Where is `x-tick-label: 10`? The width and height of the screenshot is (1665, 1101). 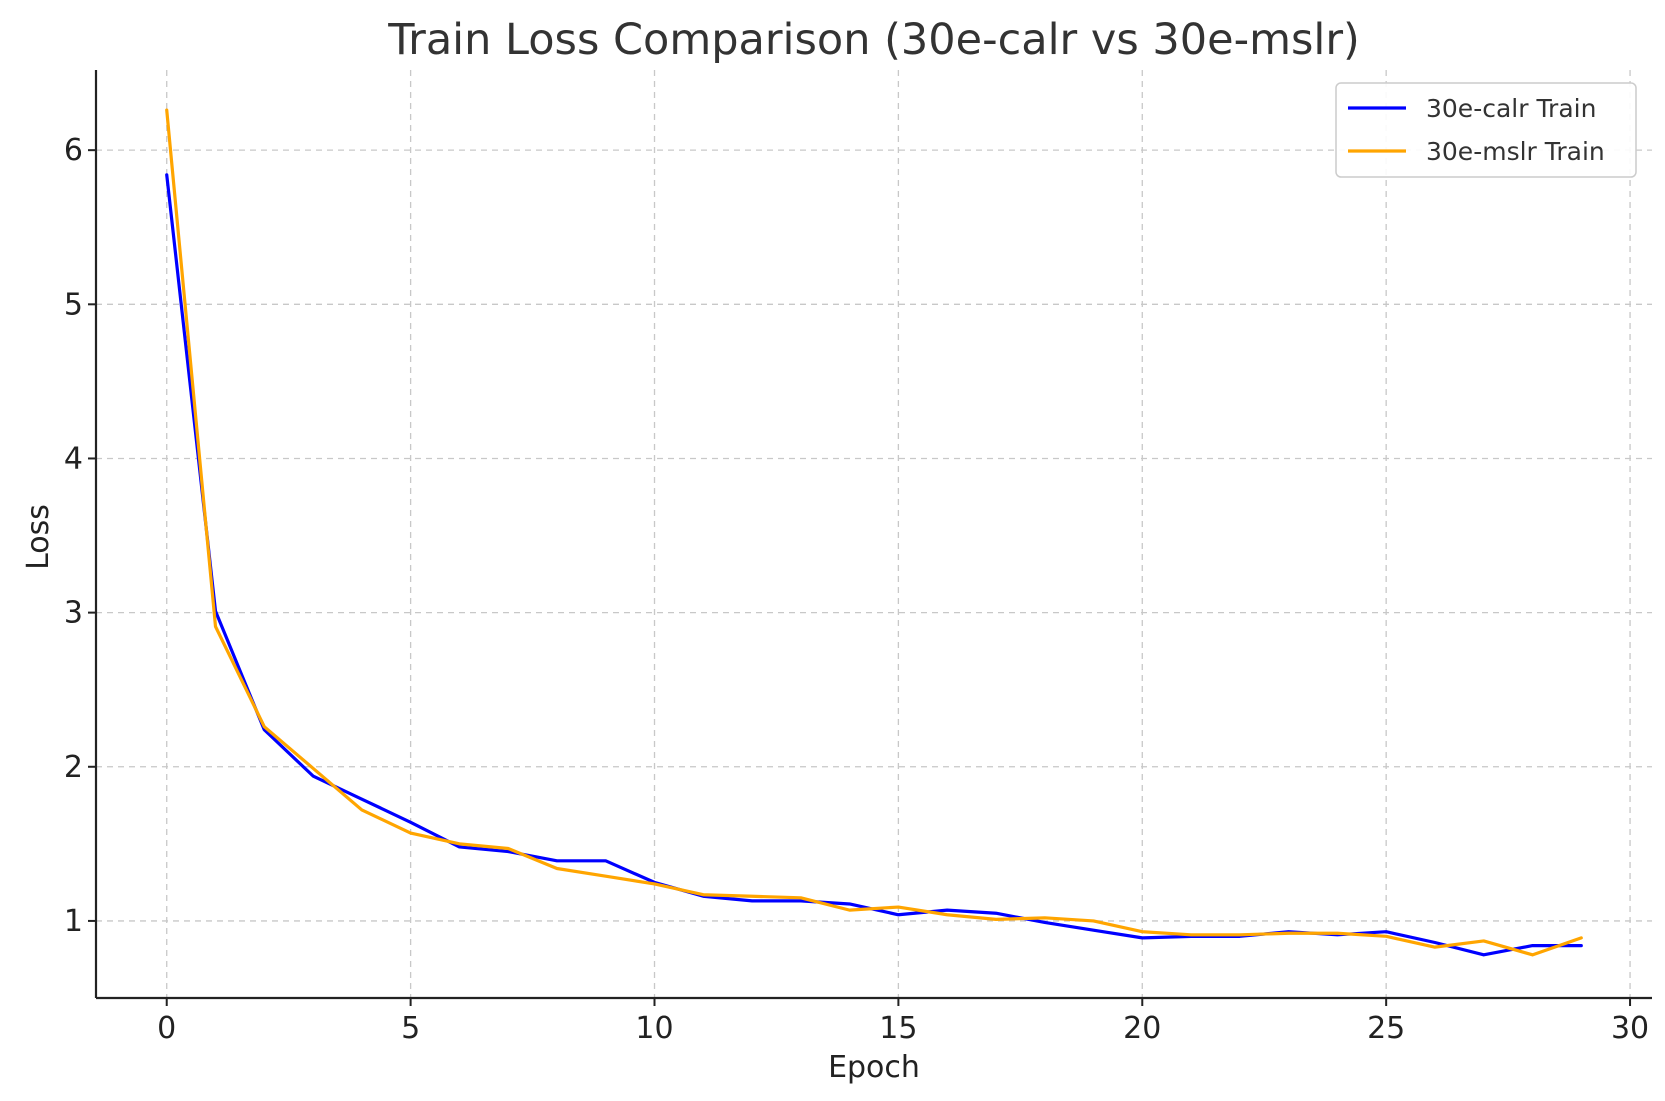
x-tick-label: 10 is located at coordinates (654, 1028).